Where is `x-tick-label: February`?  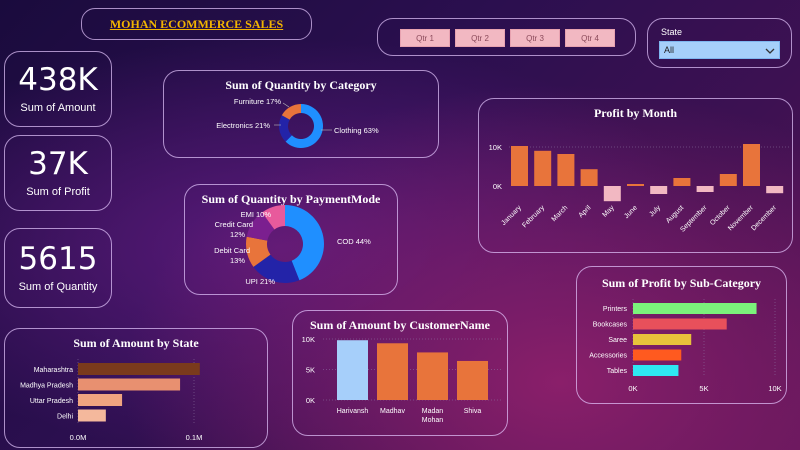
x-tick-label: February is located at coordinates (533, 216).